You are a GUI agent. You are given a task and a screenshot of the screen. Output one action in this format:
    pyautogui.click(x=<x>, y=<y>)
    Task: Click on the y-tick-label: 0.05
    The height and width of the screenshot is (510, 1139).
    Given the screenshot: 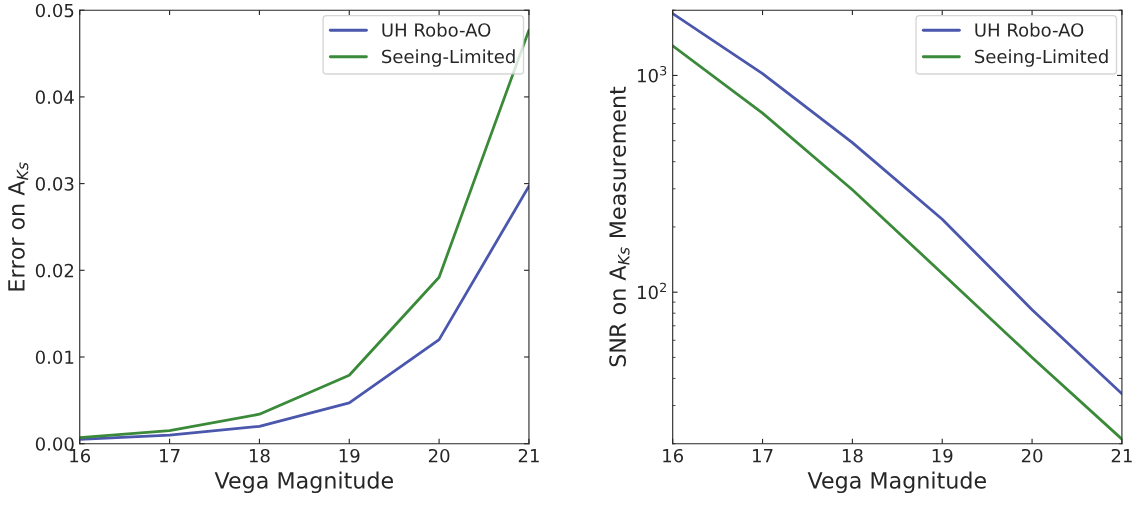 What is the action you would take?
    pyautogui.click(x=54, y=10)
    